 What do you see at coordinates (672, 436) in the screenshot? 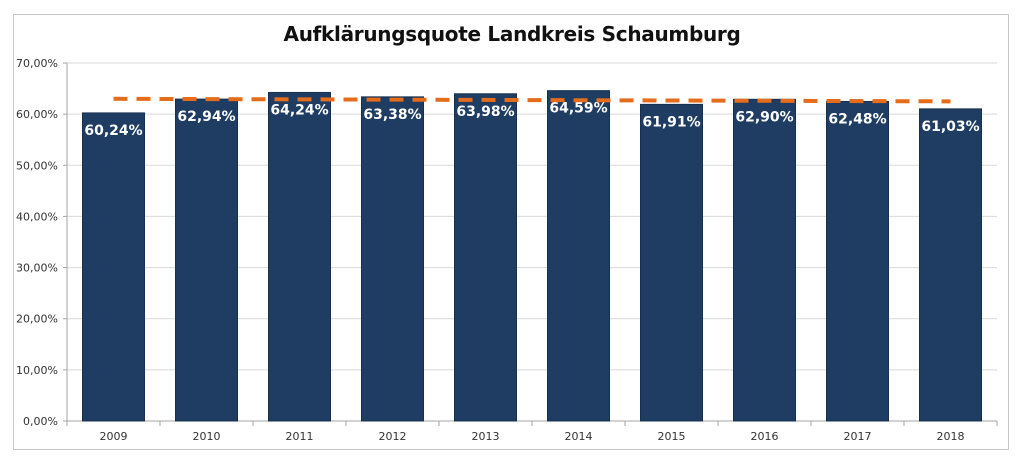
I see `x-tick-label: 2015` at bounding box center [672, 436].